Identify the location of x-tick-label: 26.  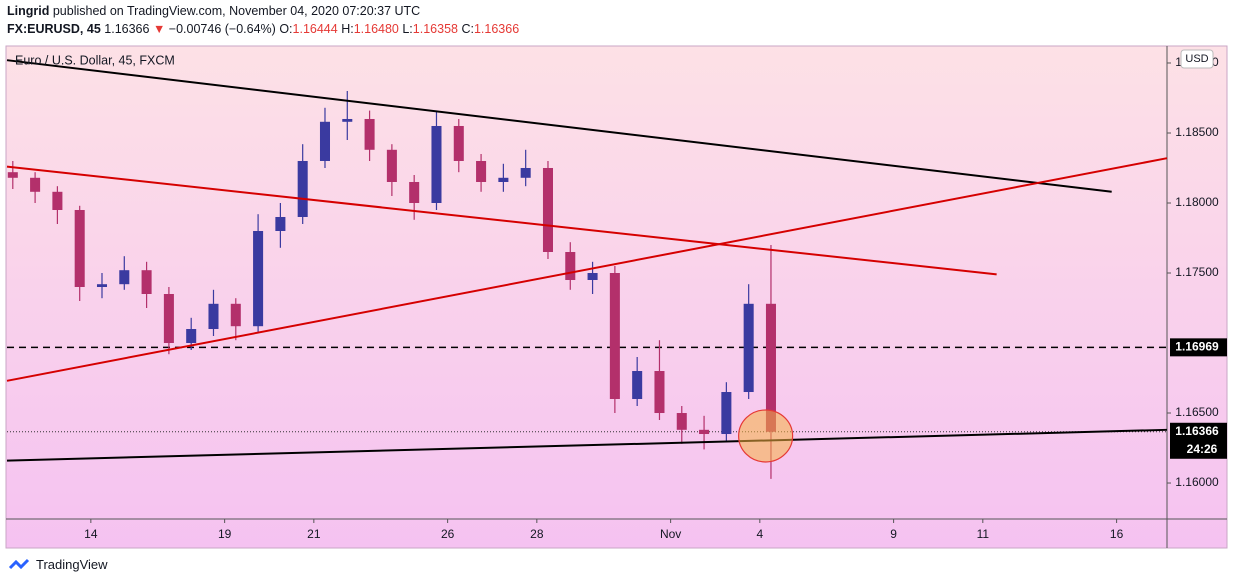
(448, 534).